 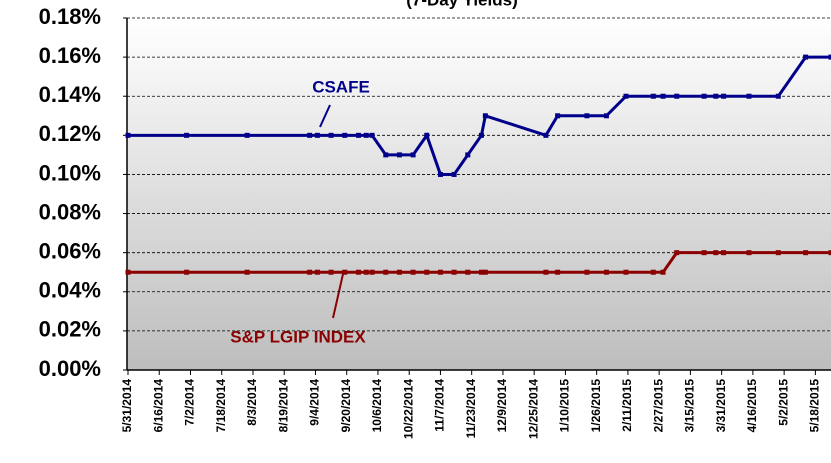 I want to click on x-tick-label: 7/18/2014, so click(x=221, y=406).